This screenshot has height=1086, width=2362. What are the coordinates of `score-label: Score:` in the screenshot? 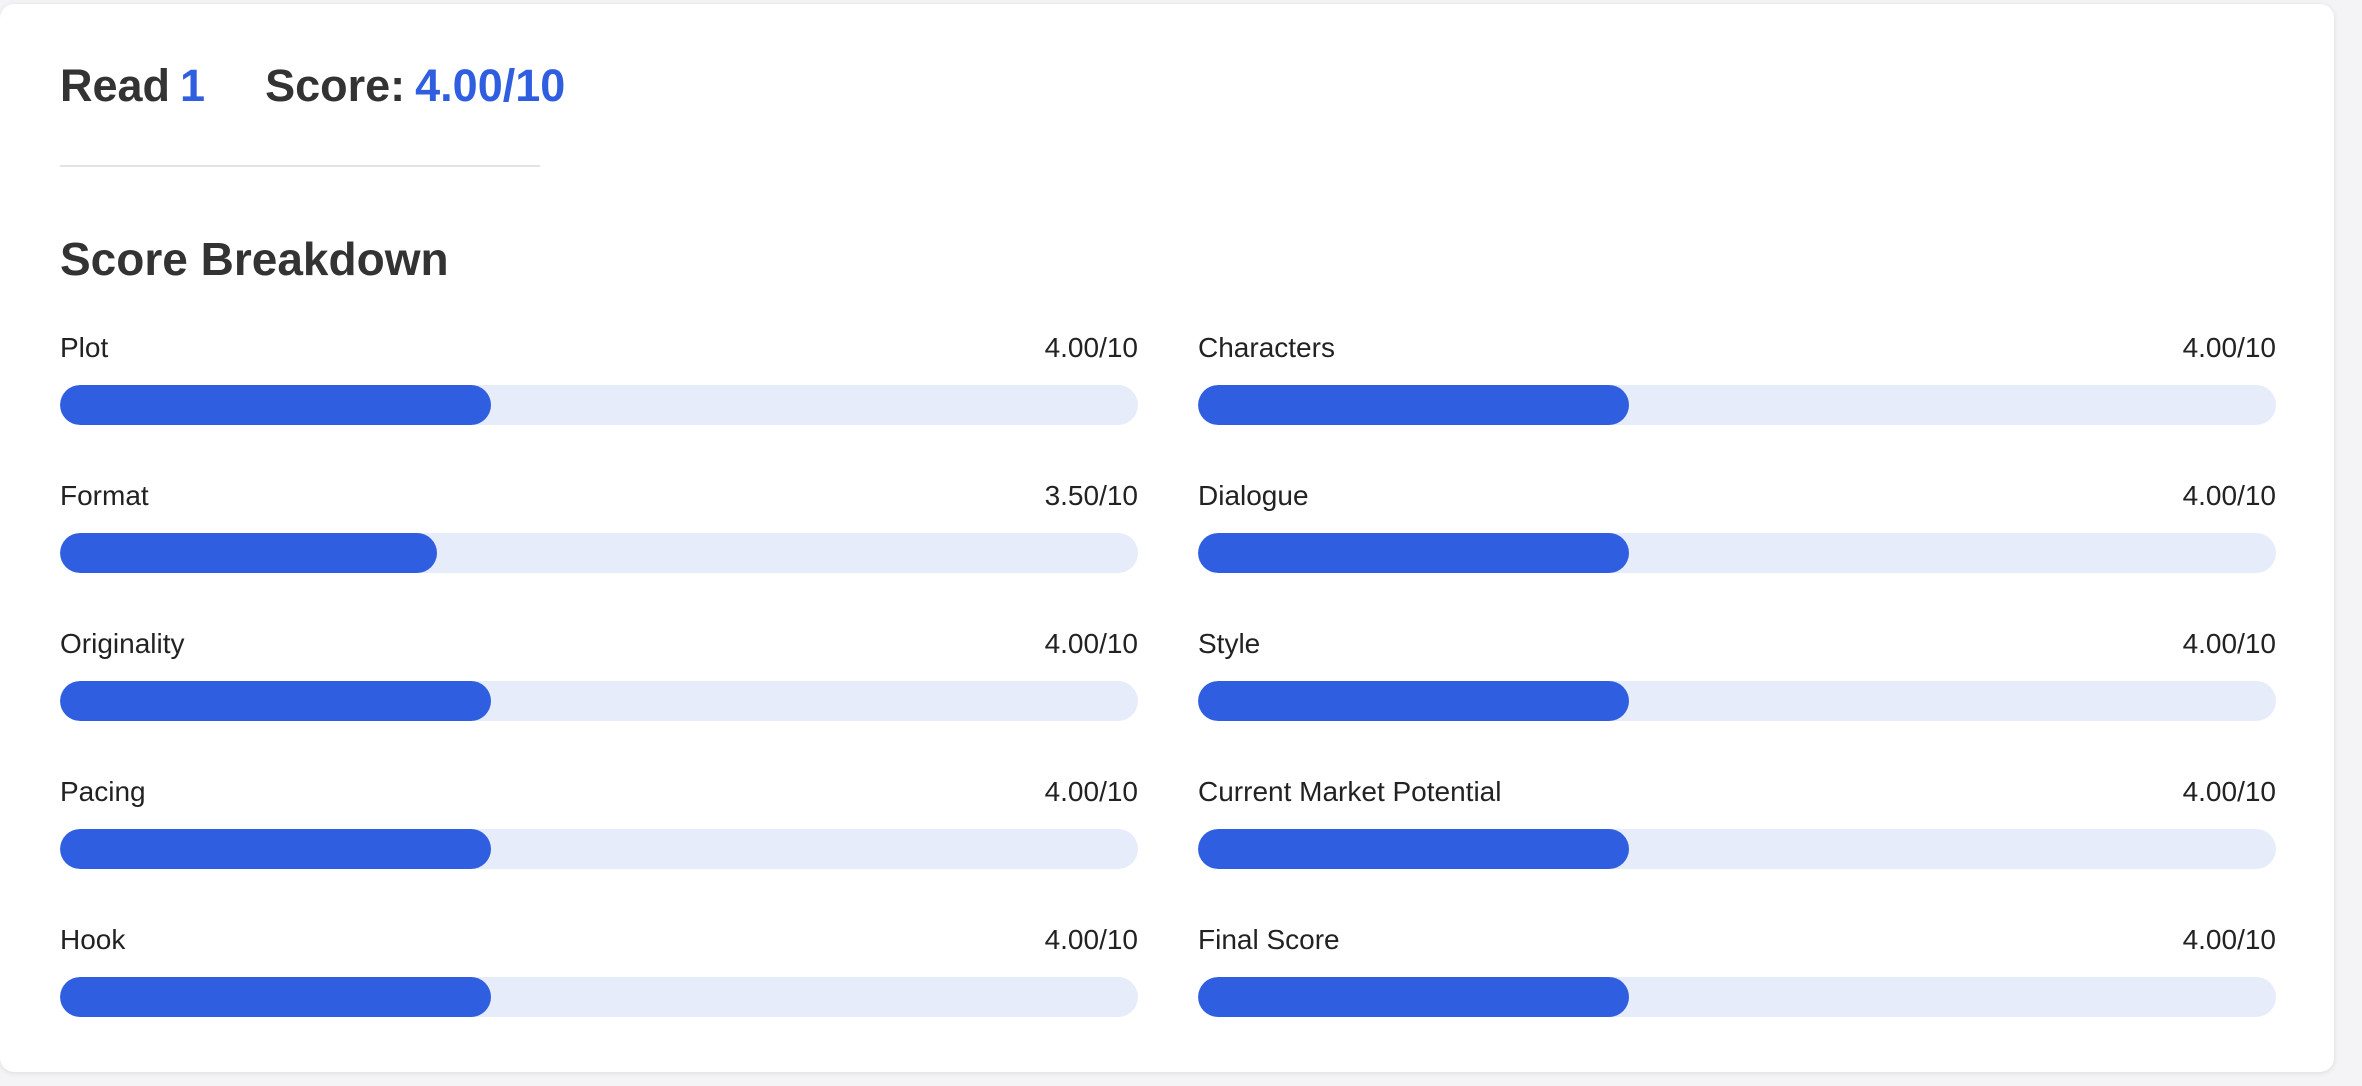 It's located at (335, 85).